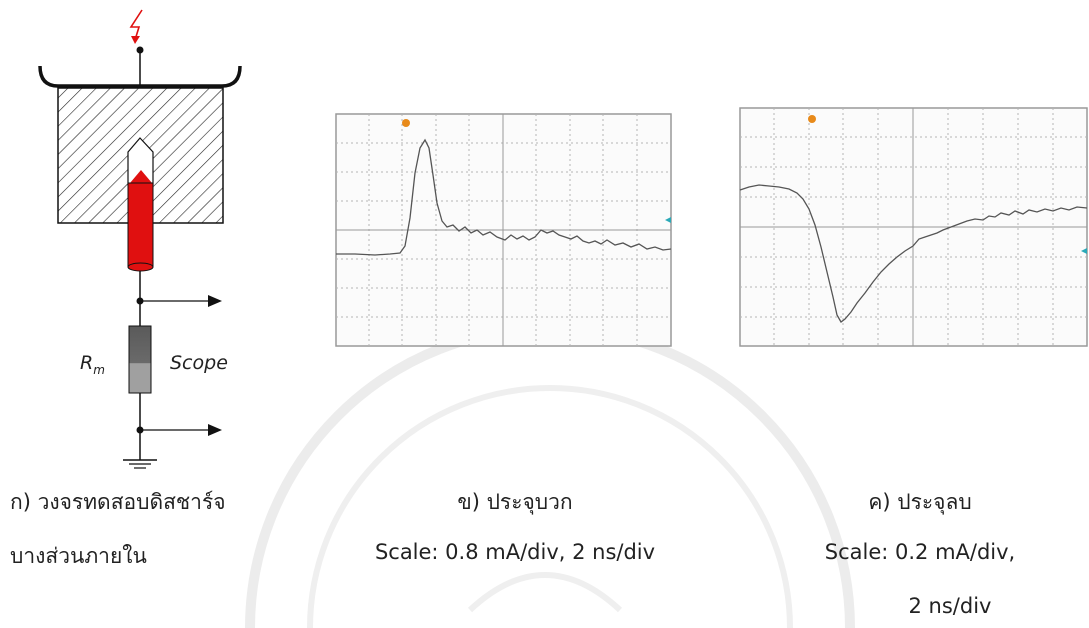 The width and height of the screenshot is (1089, 628). Describe the element at coordinates (140, 464) in the screenshot. I see `ground-icon` at that location.